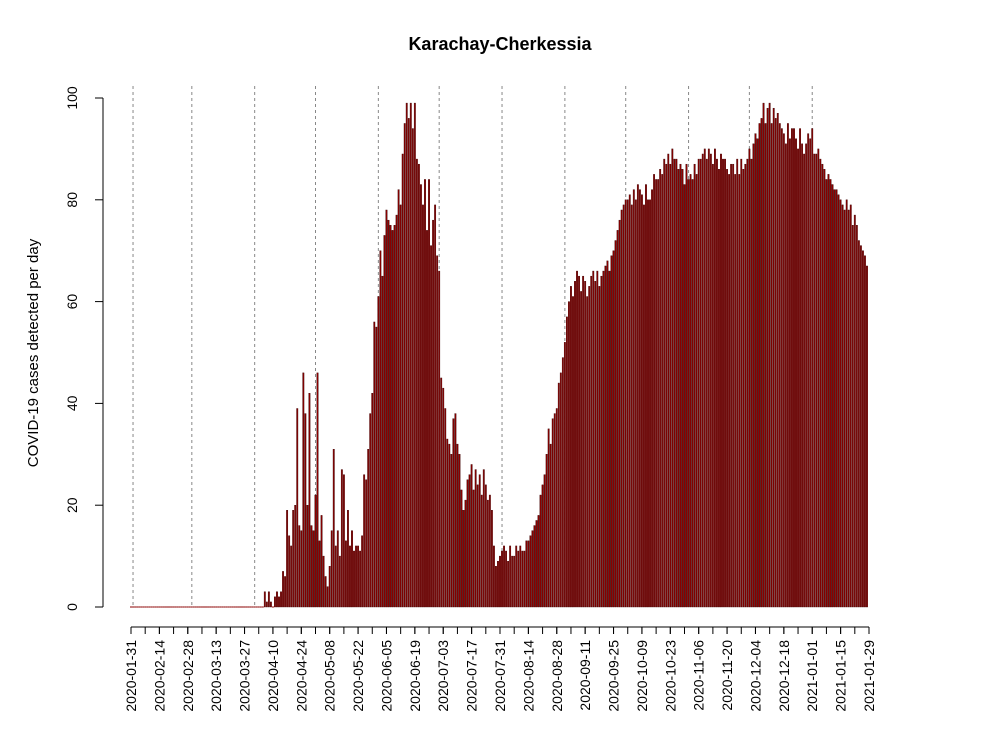 The height and width of the screenshot is (750, 1000). What do you see at coordinates (472, 676) in the screenshot?
I see `x-tick-label: 2020-07-17` at bounding box center [472, 676].